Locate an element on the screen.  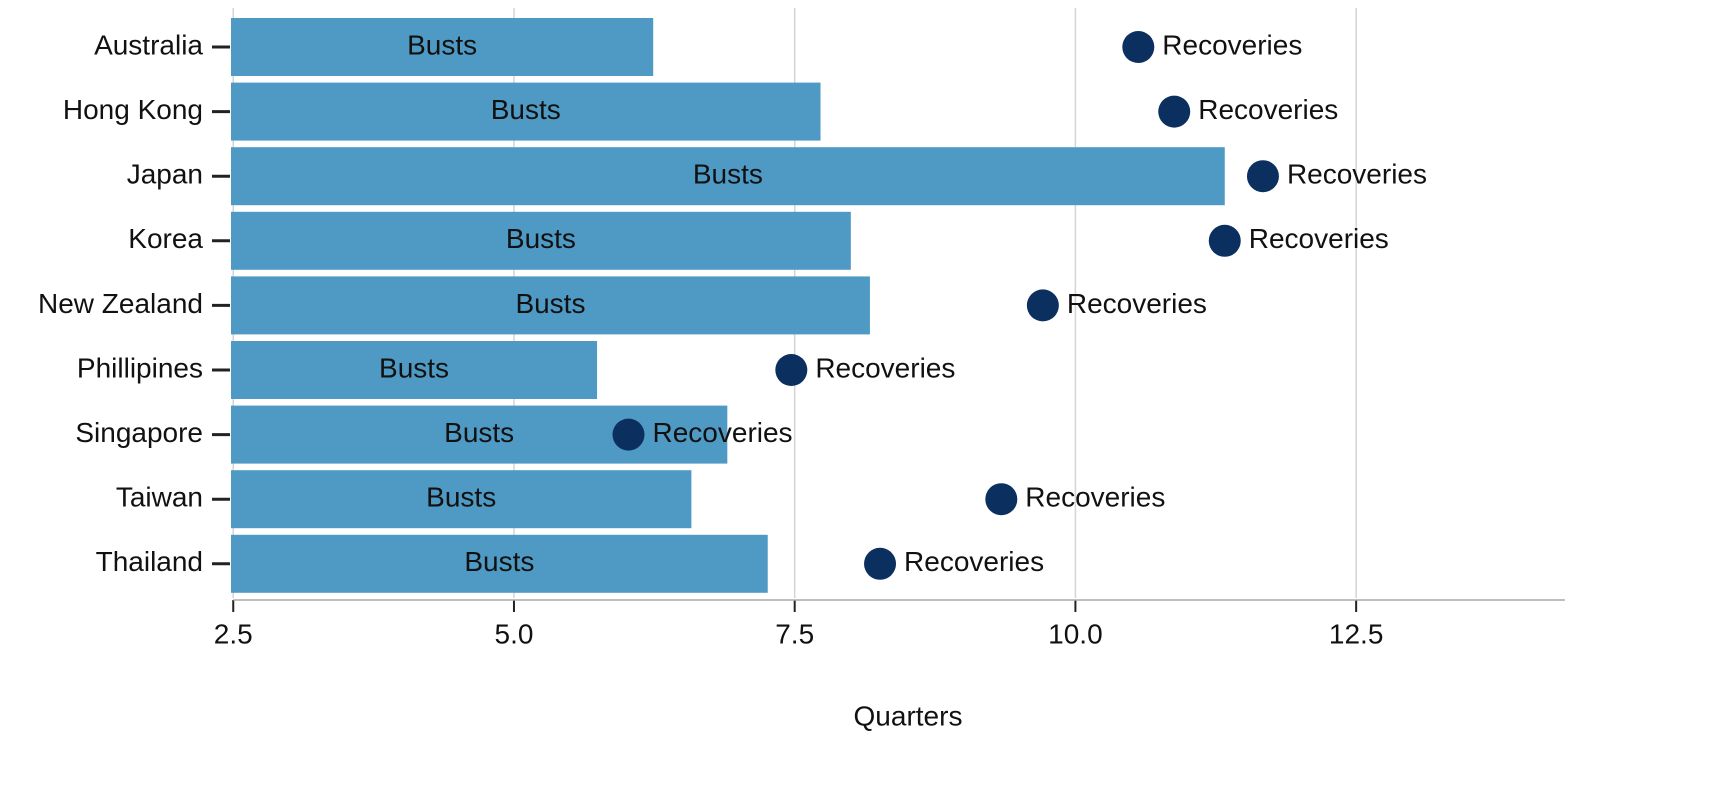
y-tick-label: Taiwan is located at coordinates (159, 497).